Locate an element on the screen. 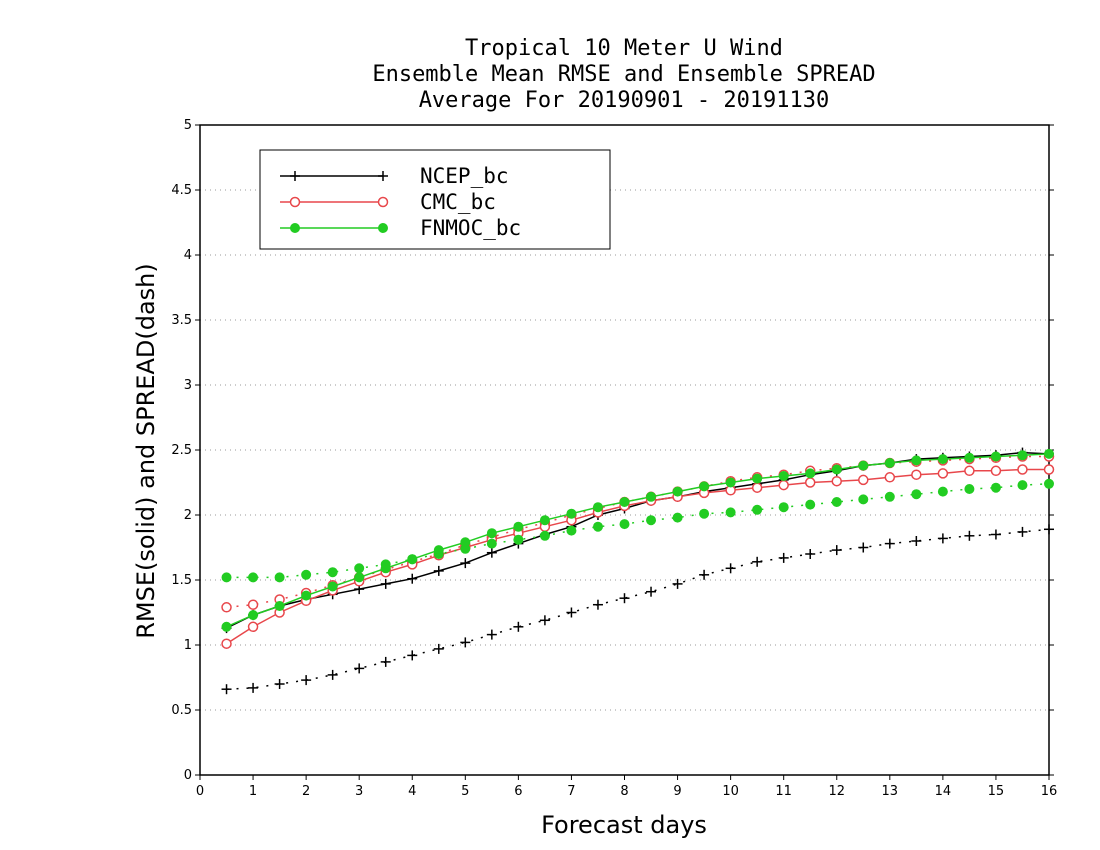 This screenshot has height=850, width=1100. x-tick-label: 16 is located at coordinates (1049, 791).